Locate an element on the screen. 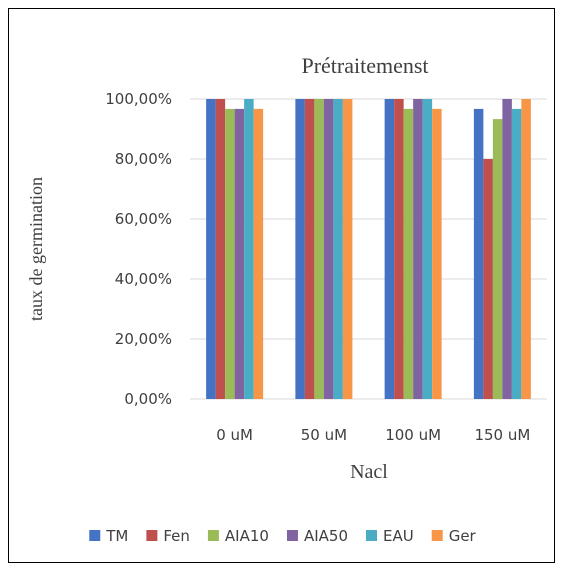 The image size is (565, 573). legend-swatch-fen is located at coordinates (152, 535).